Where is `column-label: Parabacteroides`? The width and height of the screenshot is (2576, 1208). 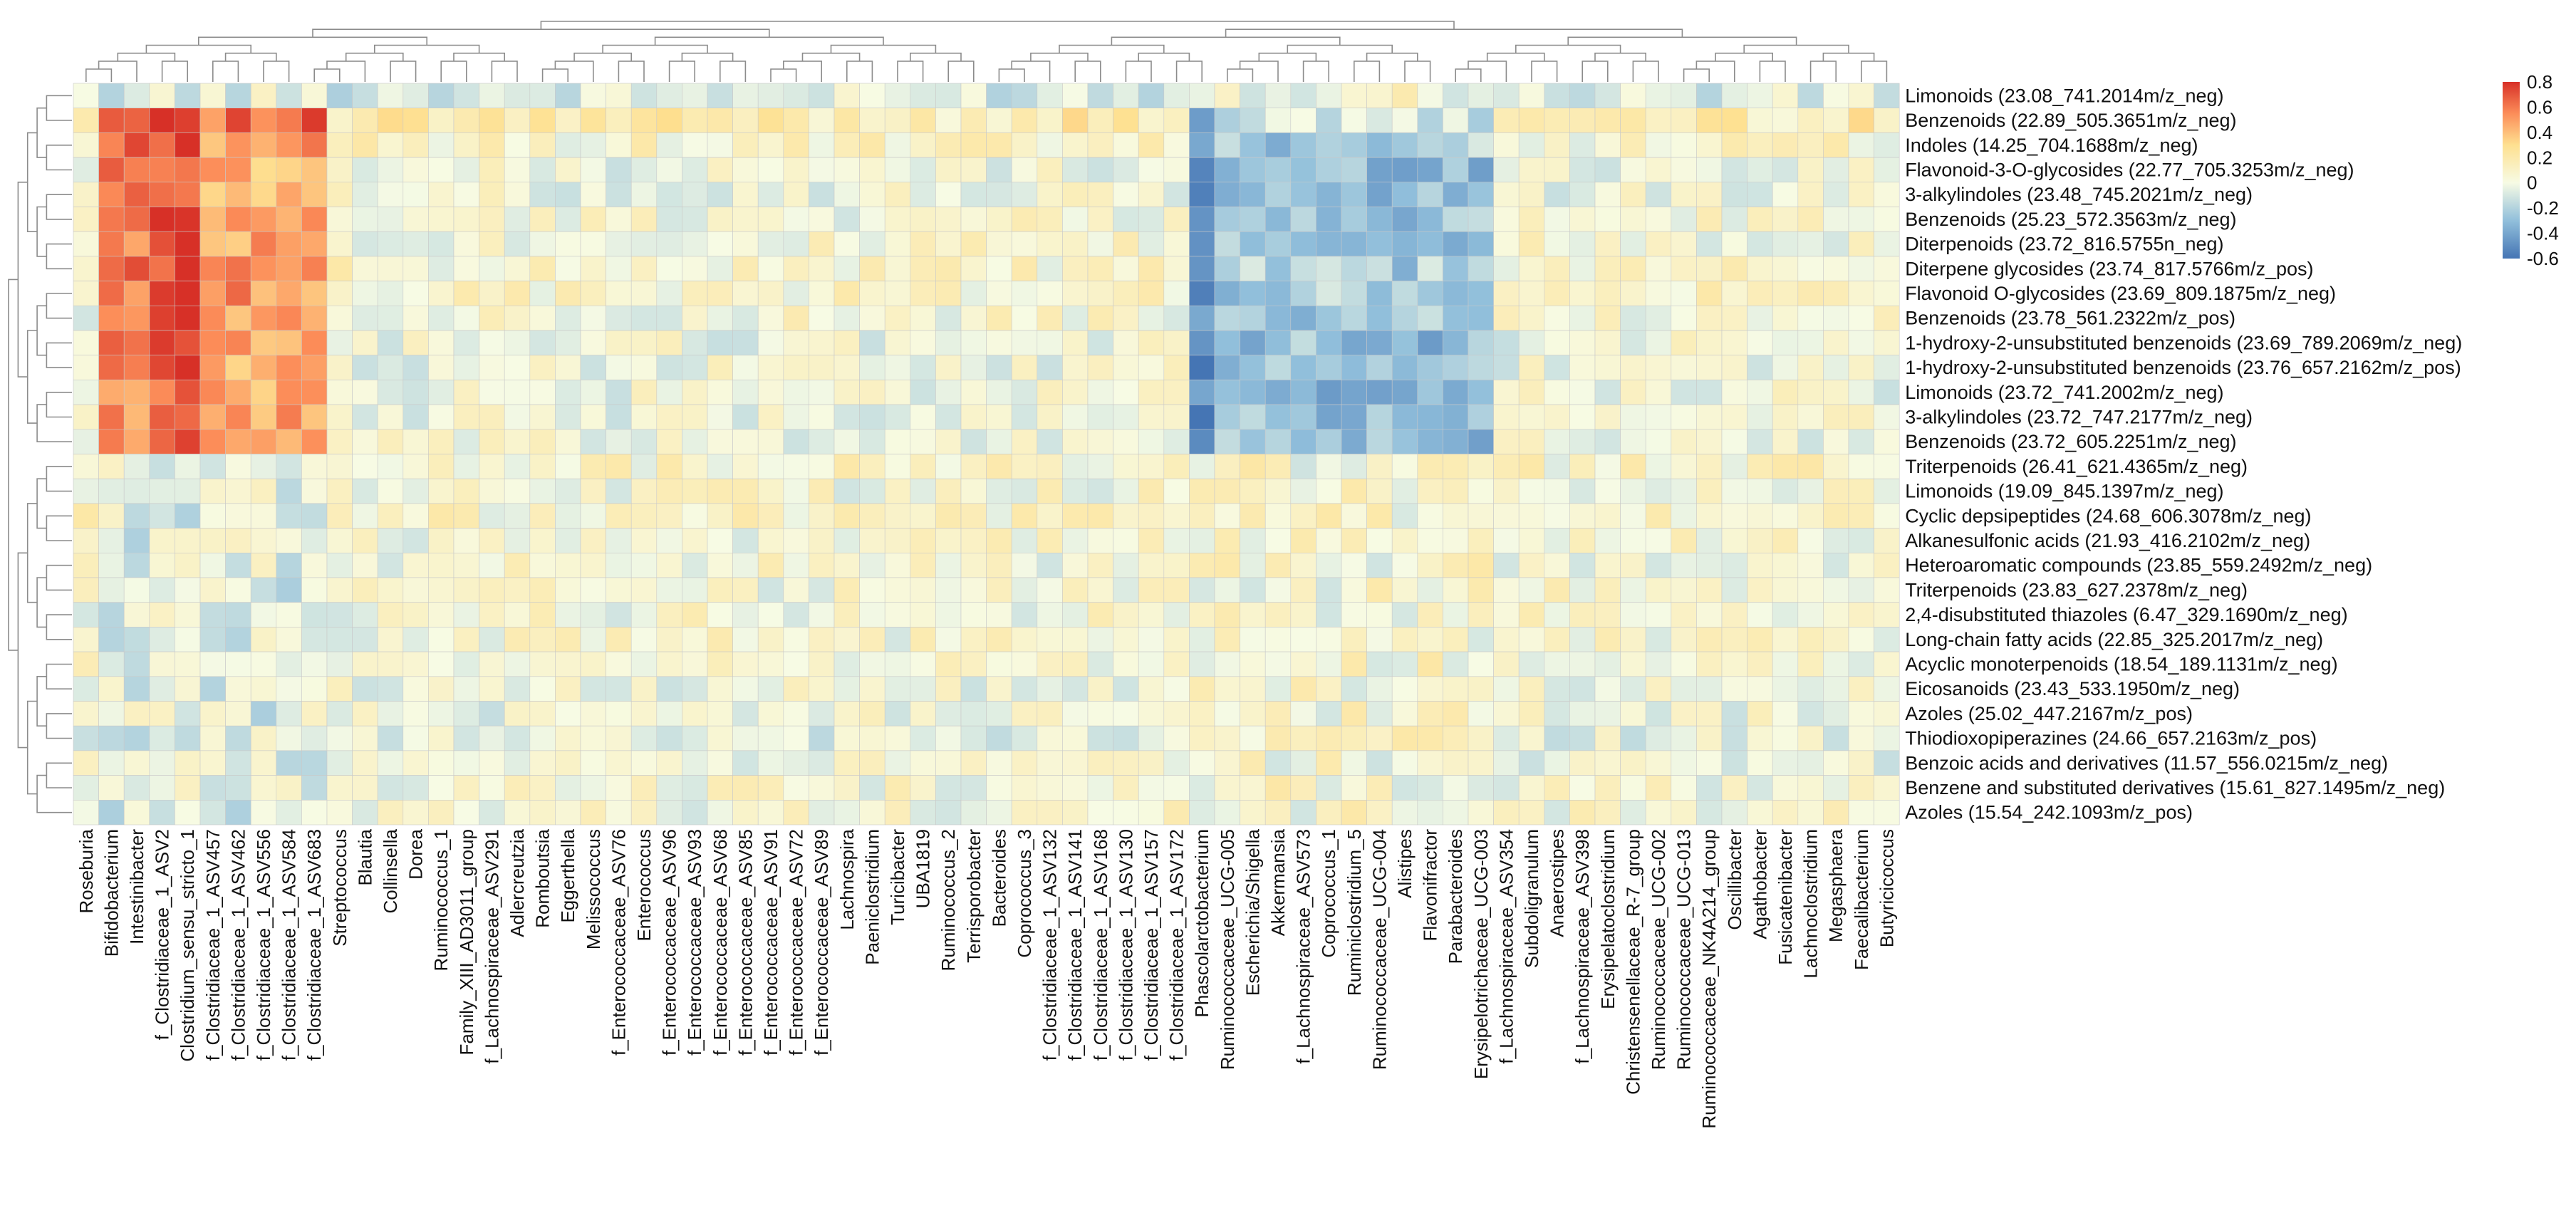 column-label: Parabacteroides is located at coordinates (1455, 897).